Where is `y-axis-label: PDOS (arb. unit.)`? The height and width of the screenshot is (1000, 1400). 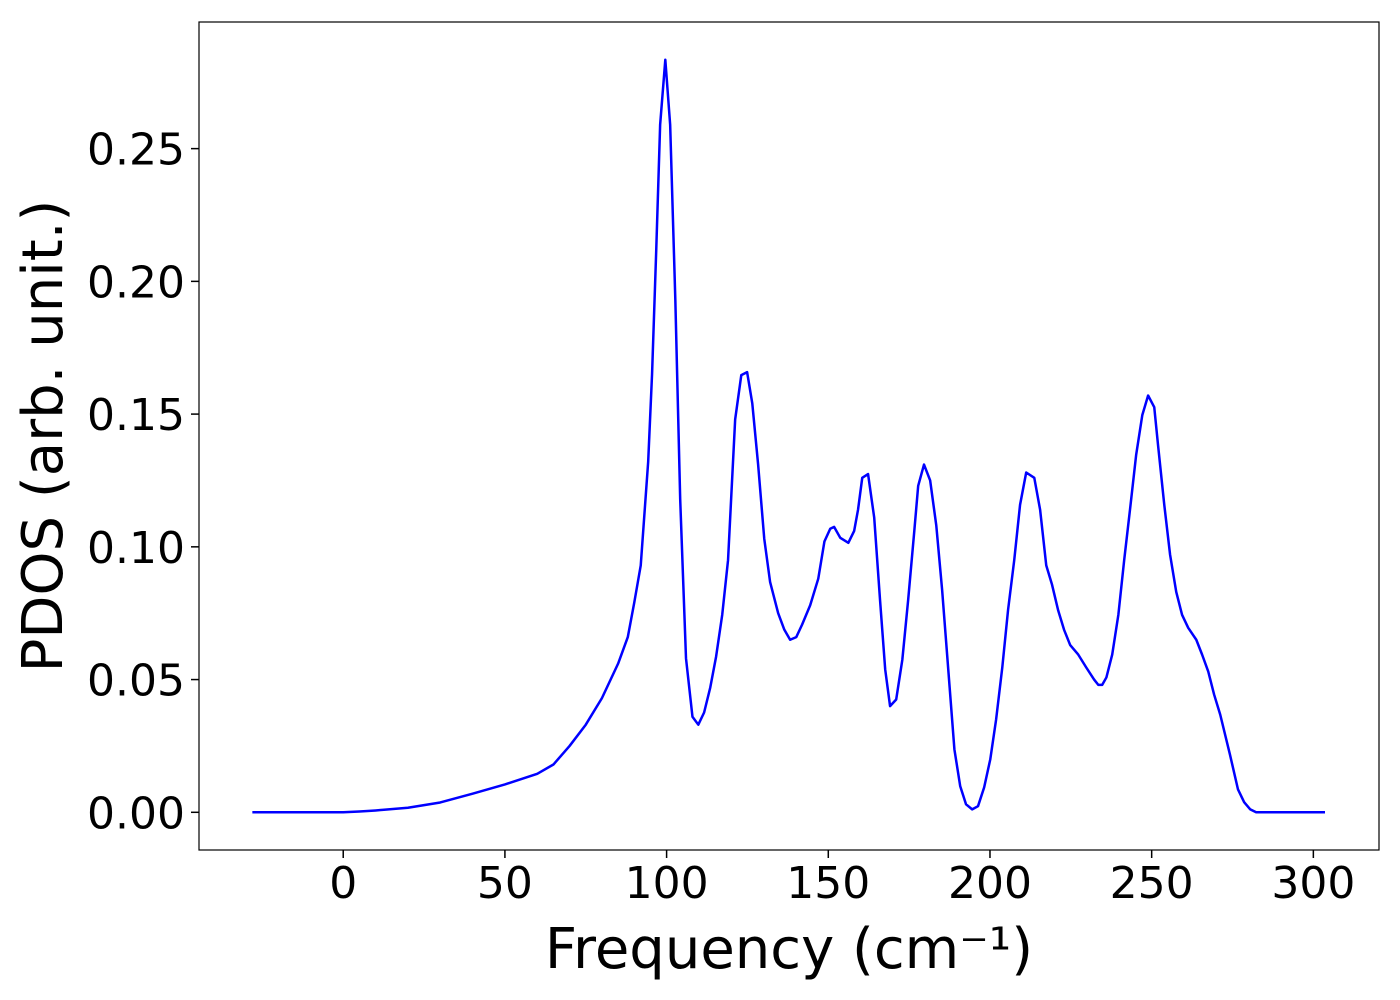
y-axis-label: PDOS (arb. unit.) is located at coordinates (43, 436).